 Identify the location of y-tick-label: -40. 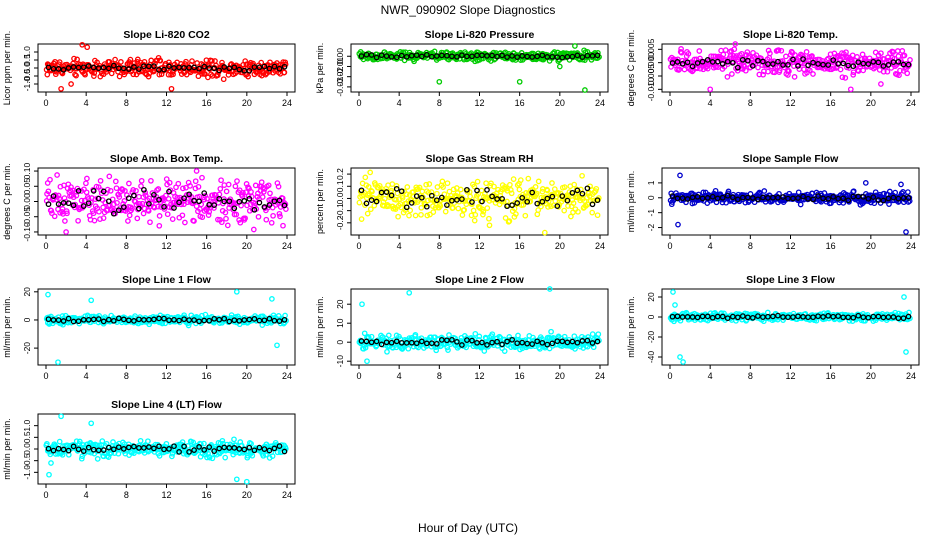
(651, 357).